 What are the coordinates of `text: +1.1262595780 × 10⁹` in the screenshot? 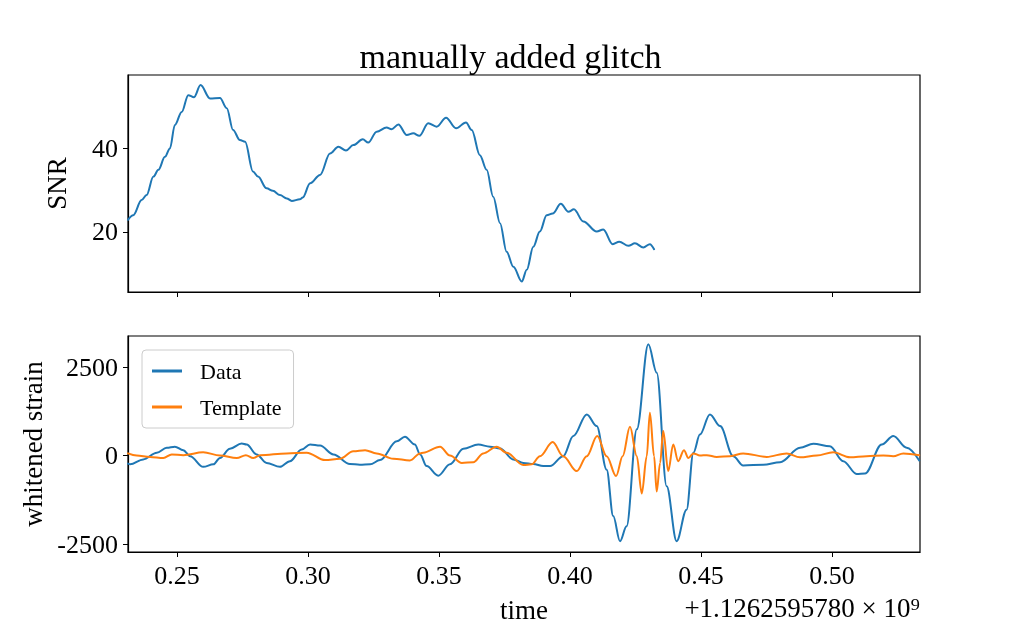 It's located at (802, 607).